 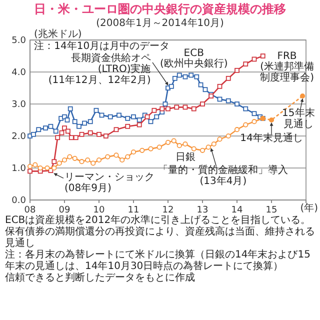 What do you see at coordinates (237, 210) in the screenshot?
I see `x-tick-label: 14` at bounding box center [237, 210].